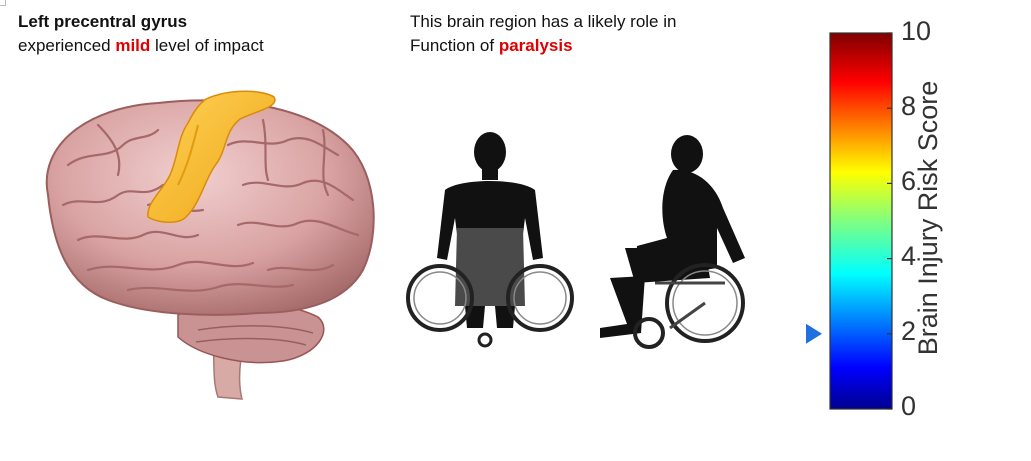  What do you see at coordinates (454, 45) in the screenshot?
I see `function-prefix: Function of` at bounding box center [454, 45].